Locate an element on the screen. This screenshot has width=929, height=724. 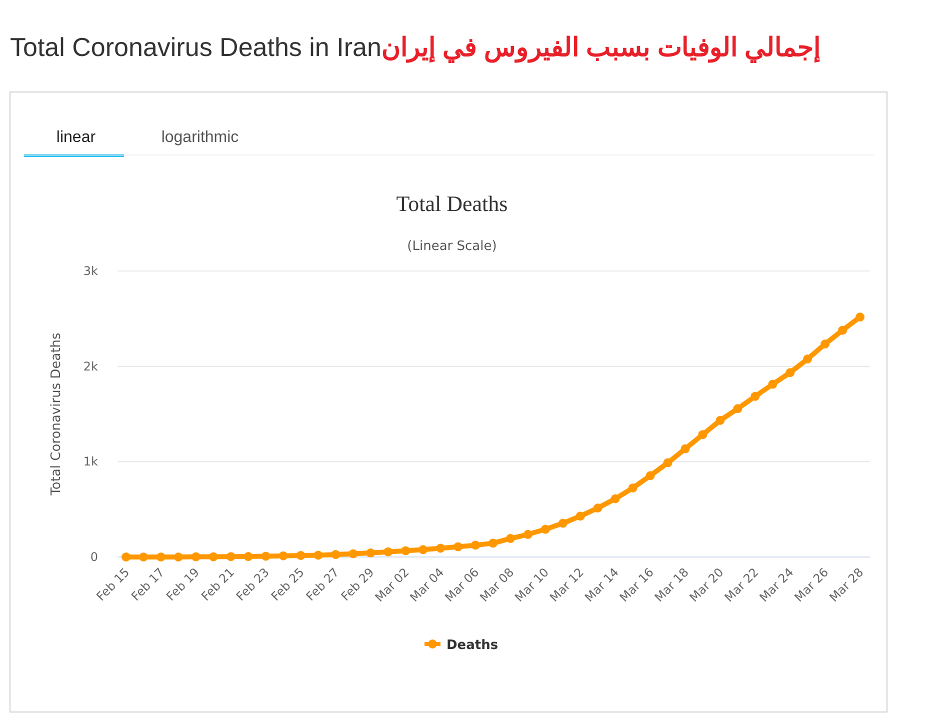
y-tick-label: 0 is located at coordinates (94, 557).